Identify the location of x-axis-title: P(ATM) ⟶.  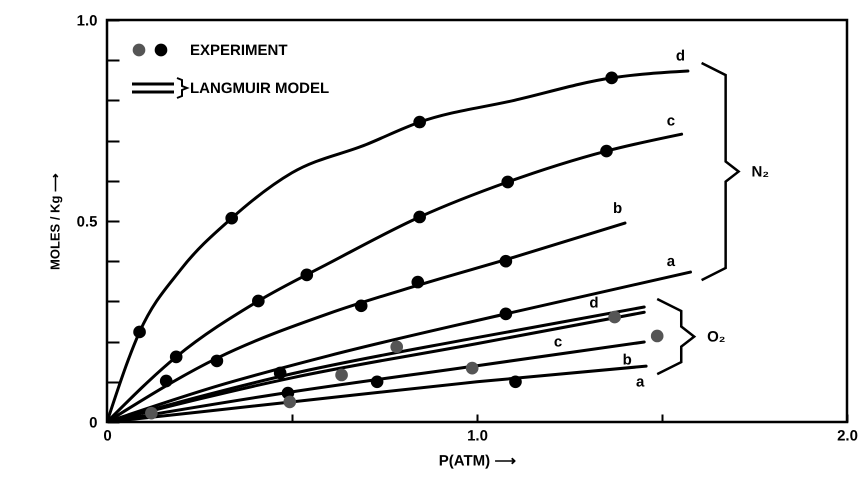
(477, 461).